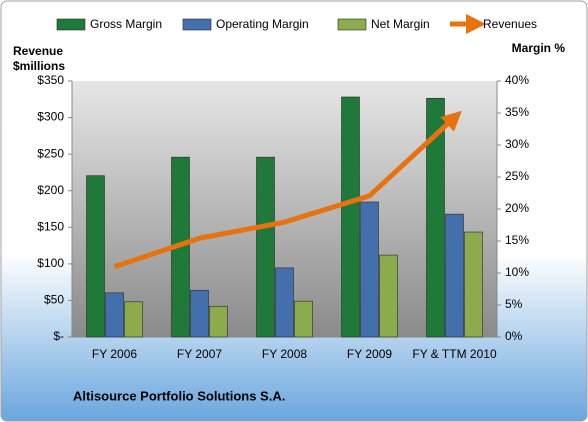 The image size is (588, 422). What do you see at coordinates (517, 272) in the screenshot?
I see `y2-tick-label: 10%` at bounding box center [517, 272].